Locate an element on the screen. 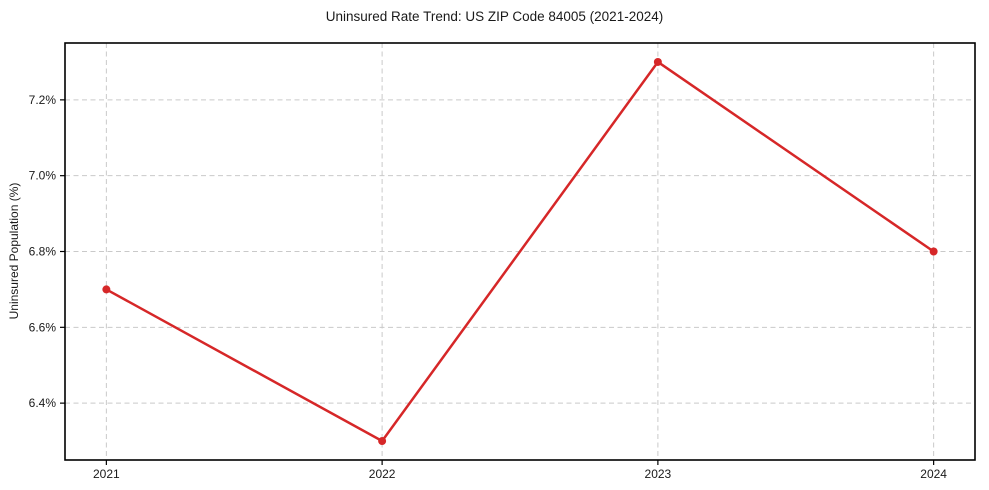 The image size is (989, 490). y-tick-label: 7.2% is located at coordinates (43, 100).